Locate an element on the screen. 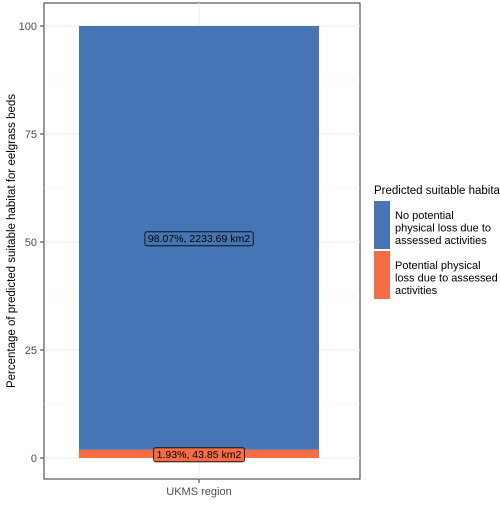 The width and height of the screenshot is (500, 505). legend-title: Predicted suitable habitat is located at coordinates (437, 191).